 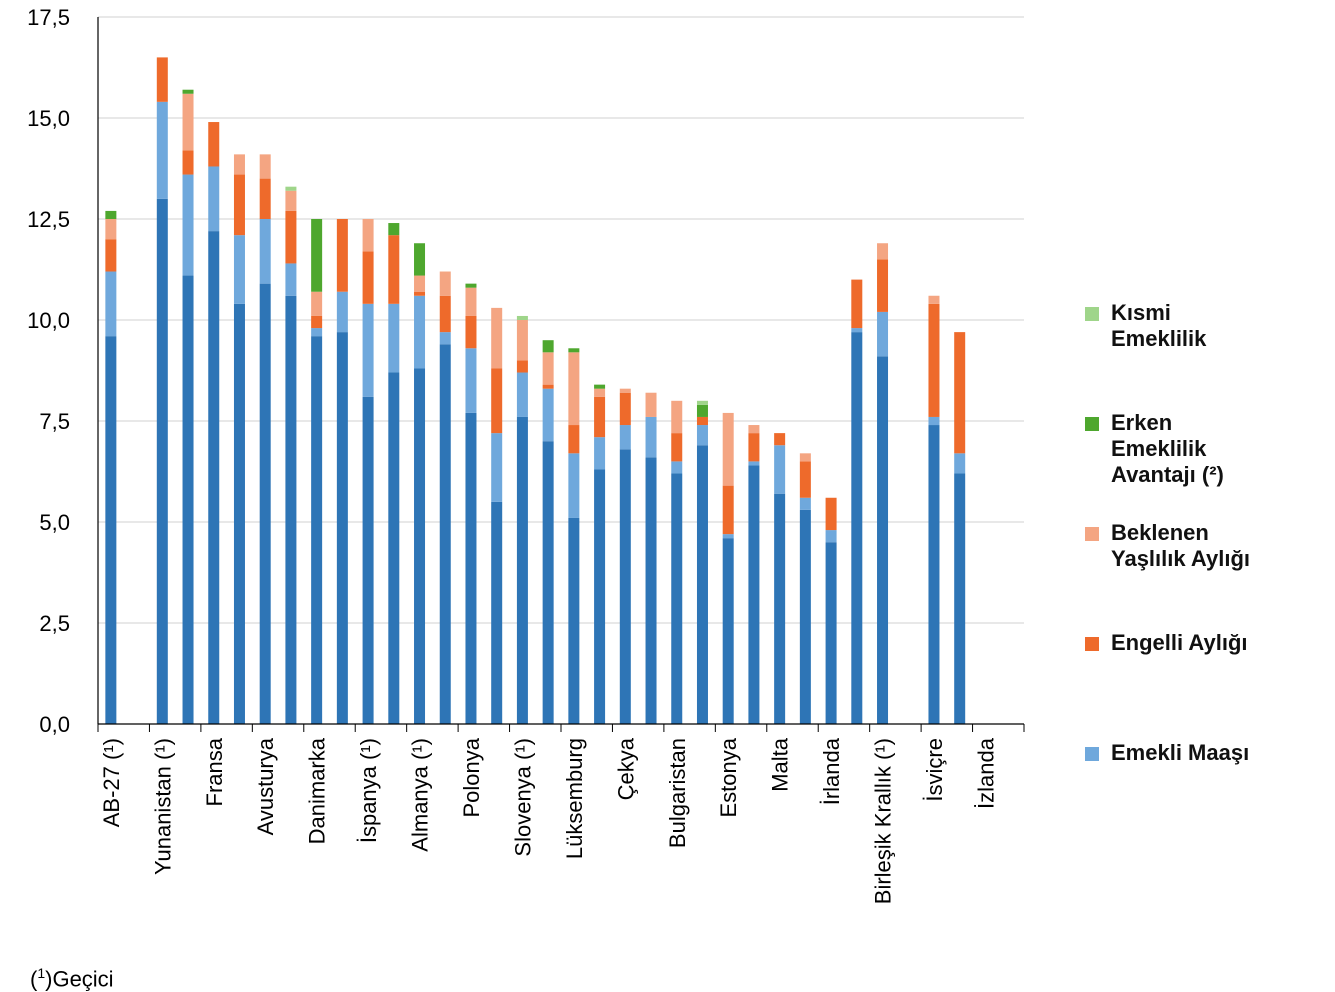 I want to click on y-tick-label: 15,0, so click(x=48, y=118).